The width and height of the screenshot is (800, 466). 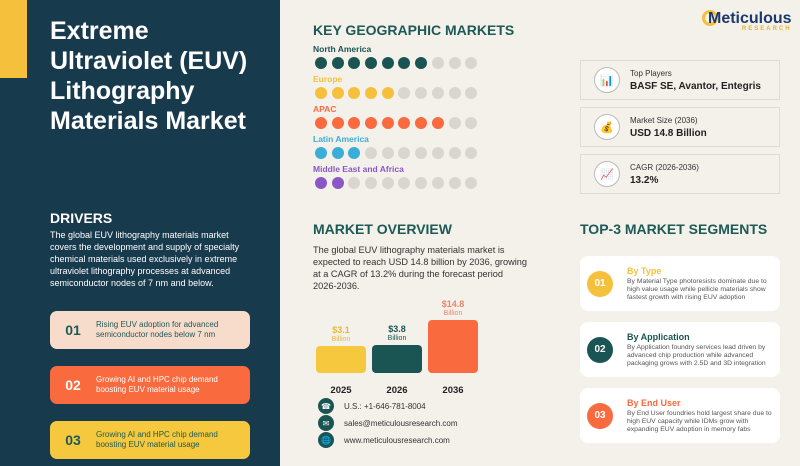 What do you see at coordinates (668, 133) in the screenshot?
I see `key-stat-value: USD 14.8 Billion` at bounding box center [668, 133].